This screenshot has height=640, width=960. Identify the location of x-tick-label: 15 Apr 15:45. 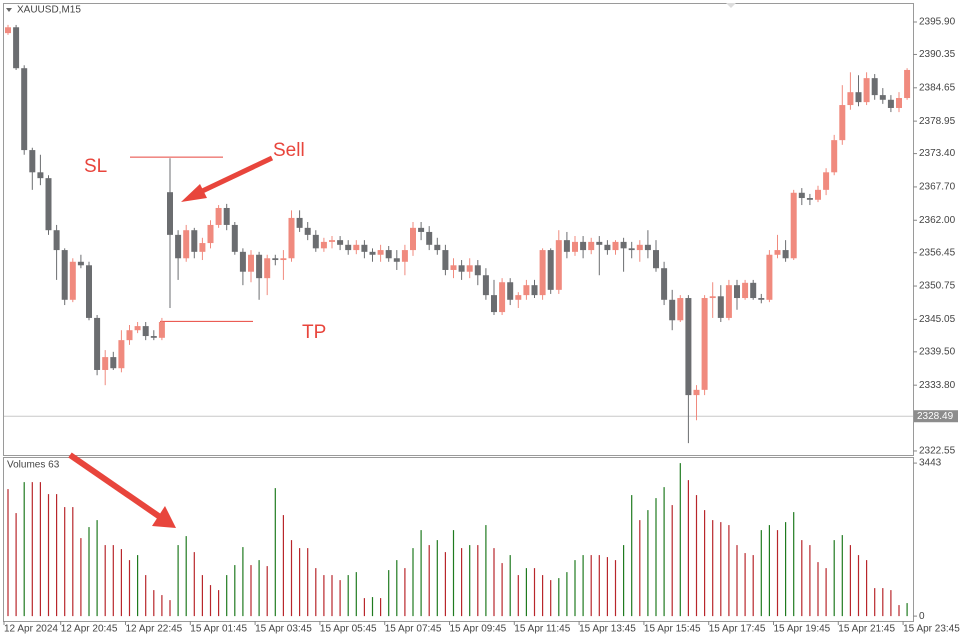
(672, 629).